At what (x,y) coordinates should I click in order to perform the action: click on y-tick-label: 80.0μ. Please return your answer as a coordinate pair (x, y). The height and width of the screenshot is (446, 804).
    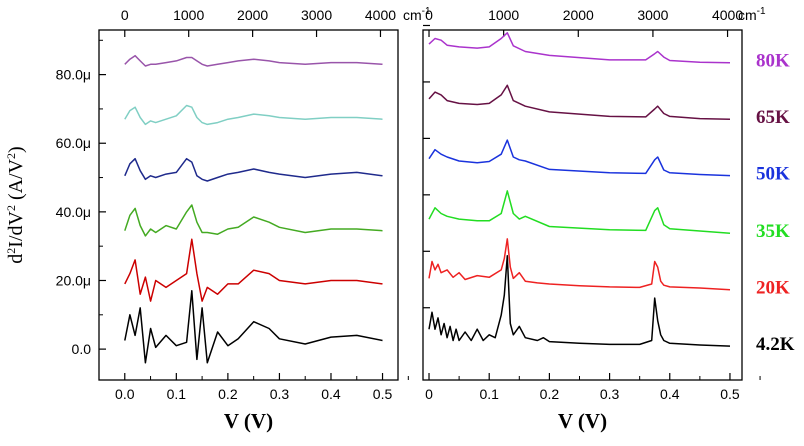
    Looking at the image, I should click on (73, 75).